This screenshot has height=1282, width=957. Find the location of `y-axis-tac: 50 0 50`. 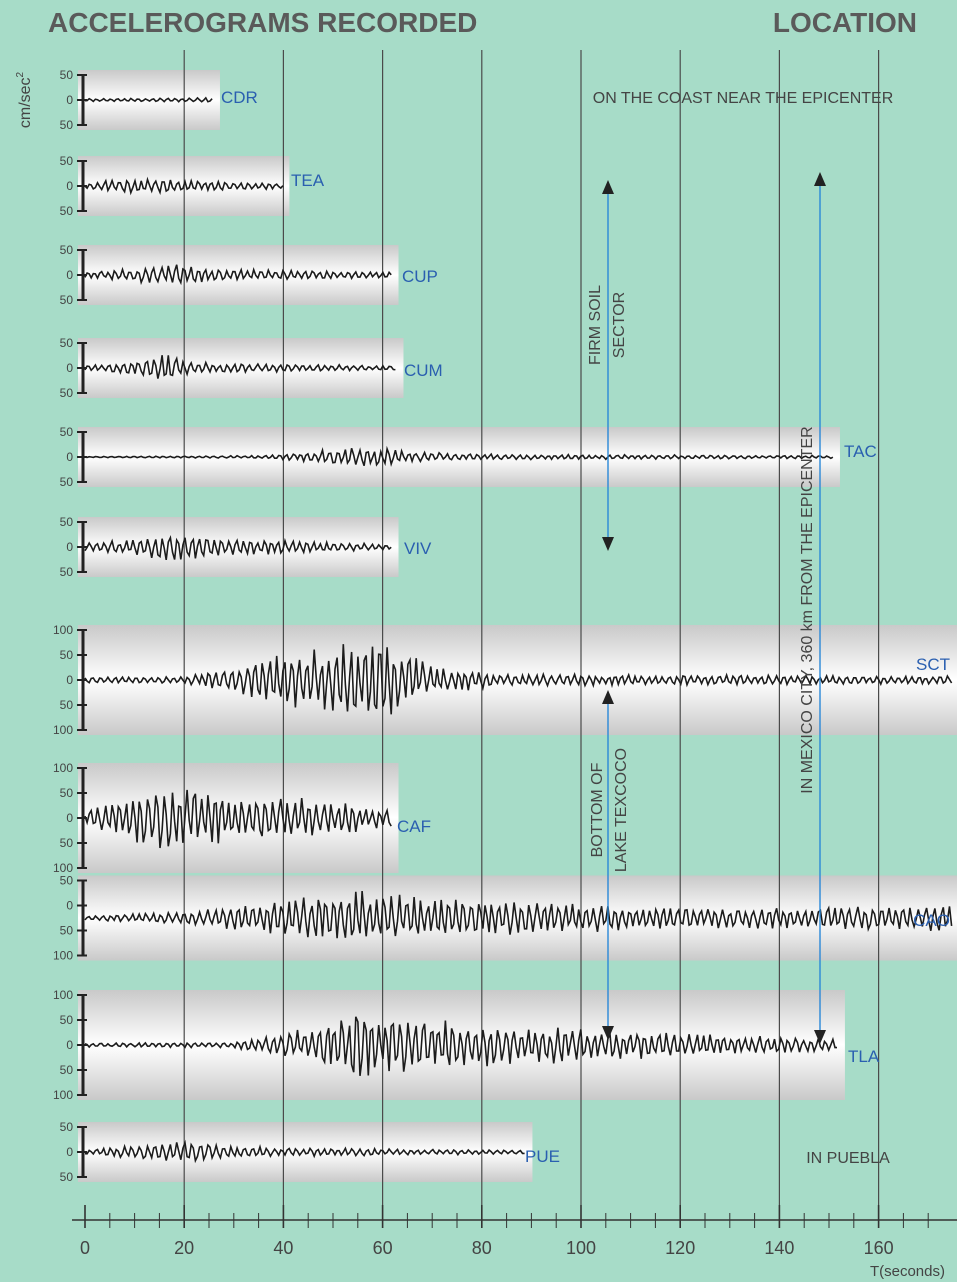

y-axis-tac: 50 0 50 is located at coordinates (73, 457).